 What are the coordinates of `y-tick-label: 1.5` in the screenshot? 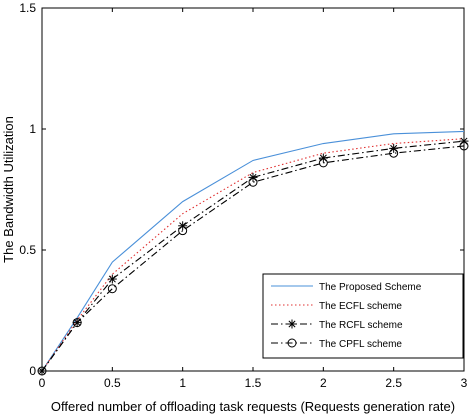 It's located at (27, 8).